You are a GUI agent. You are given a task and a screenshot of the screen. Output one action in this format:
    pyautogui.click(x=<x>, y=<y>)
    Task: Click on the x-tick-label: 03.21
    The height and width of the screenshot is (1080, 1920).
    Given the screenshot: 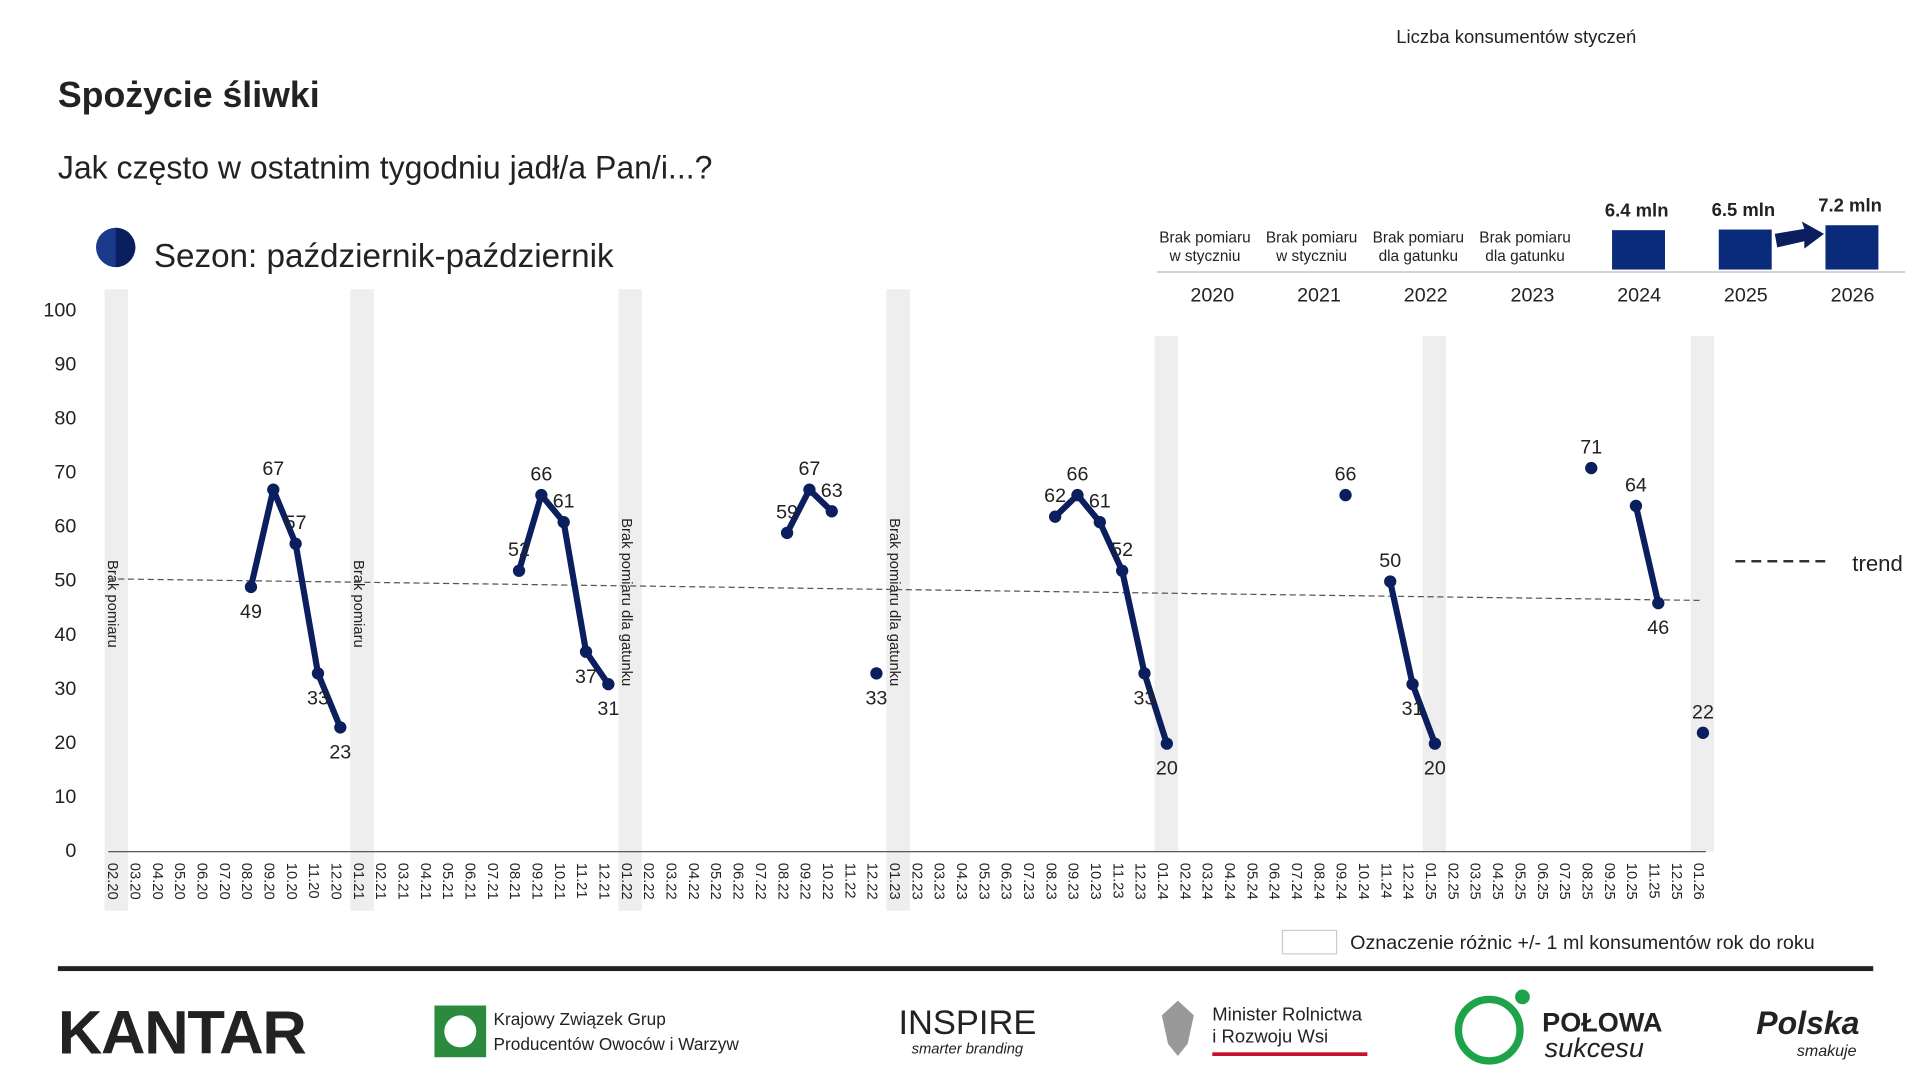 What is the action you would take?
    pyautogui.click(x=402, y=881)
    